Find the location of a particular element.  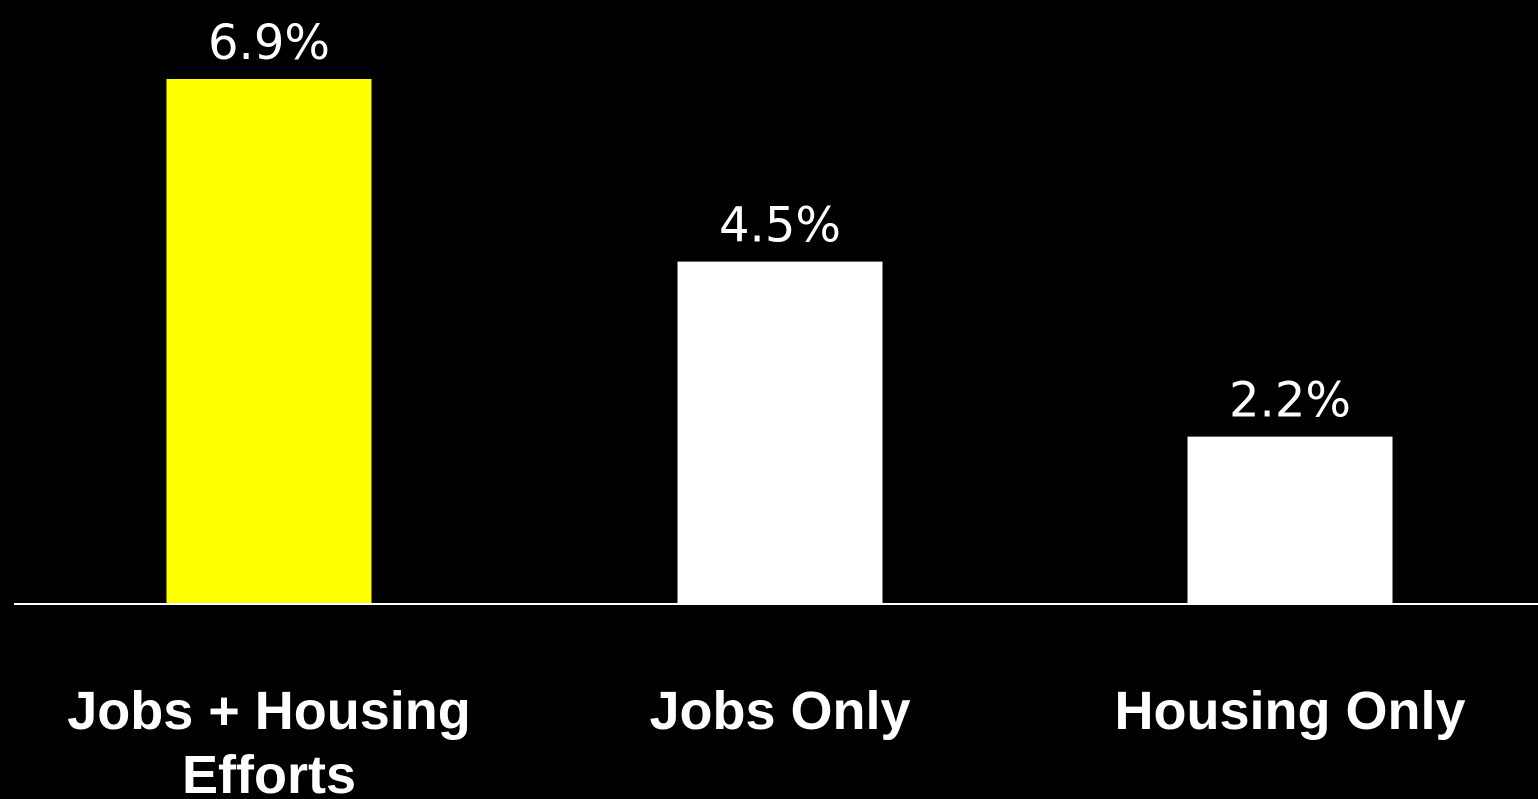

category-label-1-line-2: Efforts is located at coordinates (269, 772).